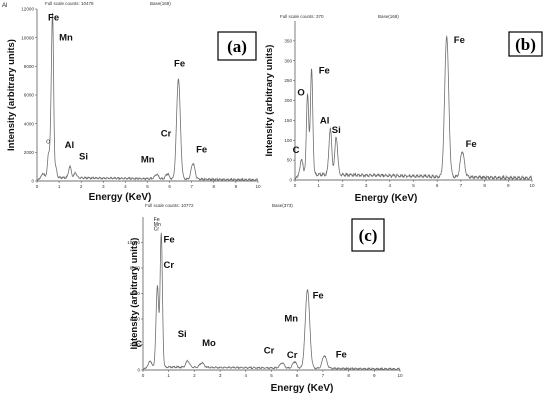 Image resolution: width=550 pixels, height=401 pixels. Describe the element at coordinates (296, 150) in the screenshot. I see `element-label: C` at that location.